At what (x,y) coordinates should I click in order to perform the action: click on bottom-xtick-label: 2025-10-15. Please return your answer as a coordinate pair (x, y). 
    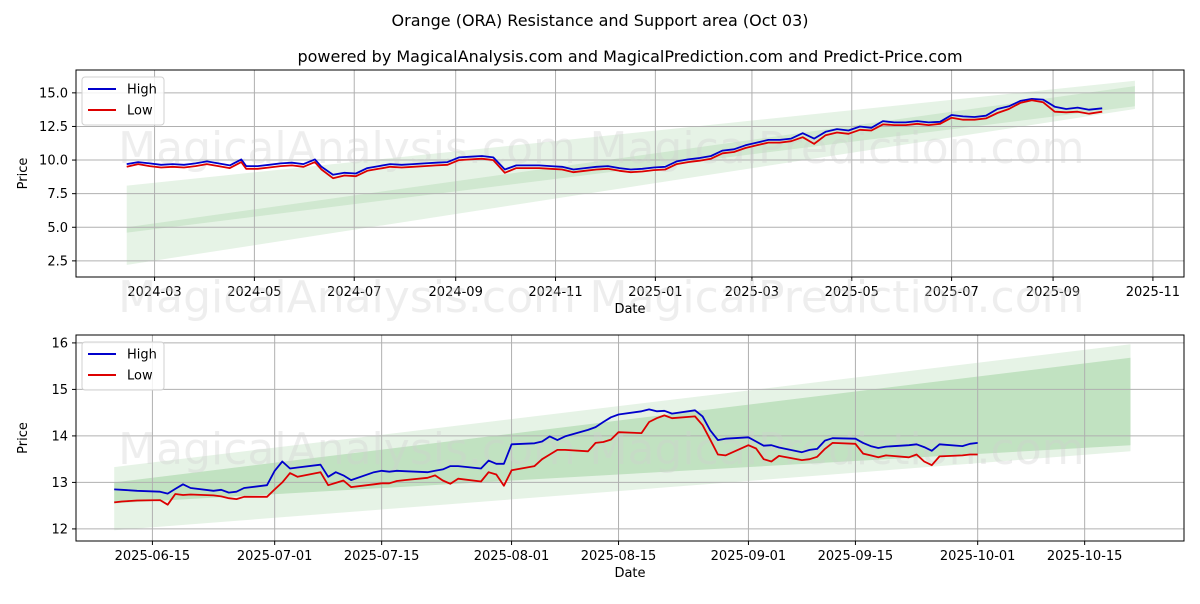
    Looking at the image, I should click on (1085, 556).